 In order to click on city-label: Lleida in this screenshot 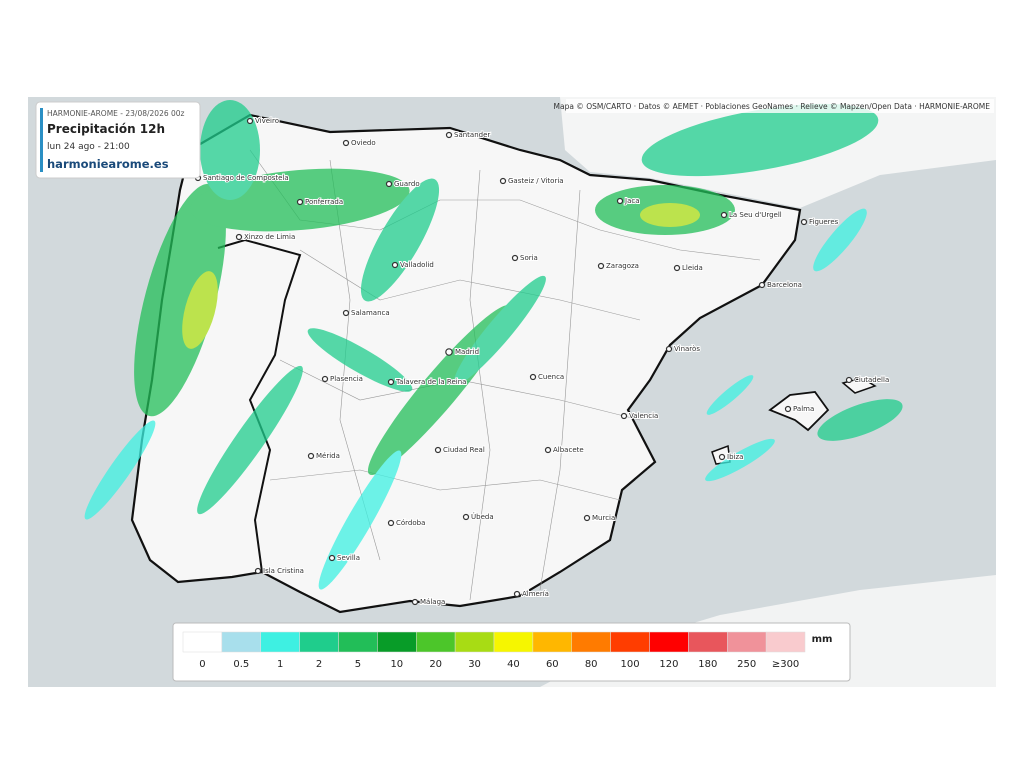, I will do `click(692, 268)`.